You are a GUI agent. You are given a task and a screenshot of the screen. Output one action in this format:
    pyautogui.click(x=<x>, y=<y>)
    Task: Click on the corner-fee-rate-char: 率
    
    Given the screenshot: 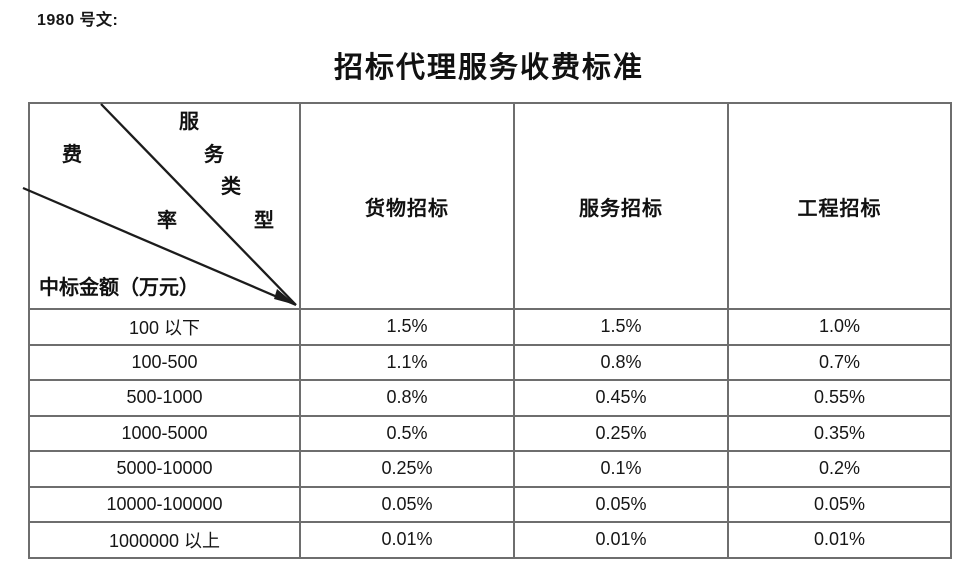 What is the action you would take?
    pyautogui.click(x=167, y=221)
    